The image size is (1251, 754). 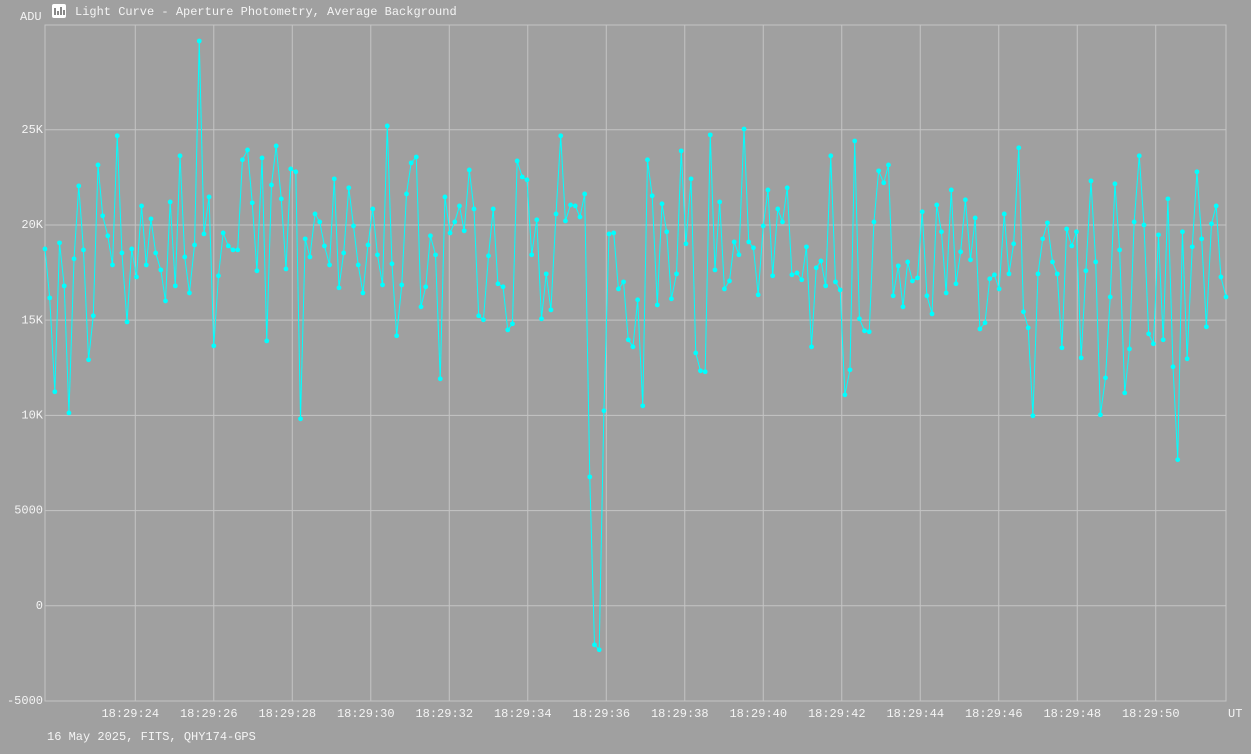 I want to click on x-tick-label: 18:29:32, so click(x=444, y=714).